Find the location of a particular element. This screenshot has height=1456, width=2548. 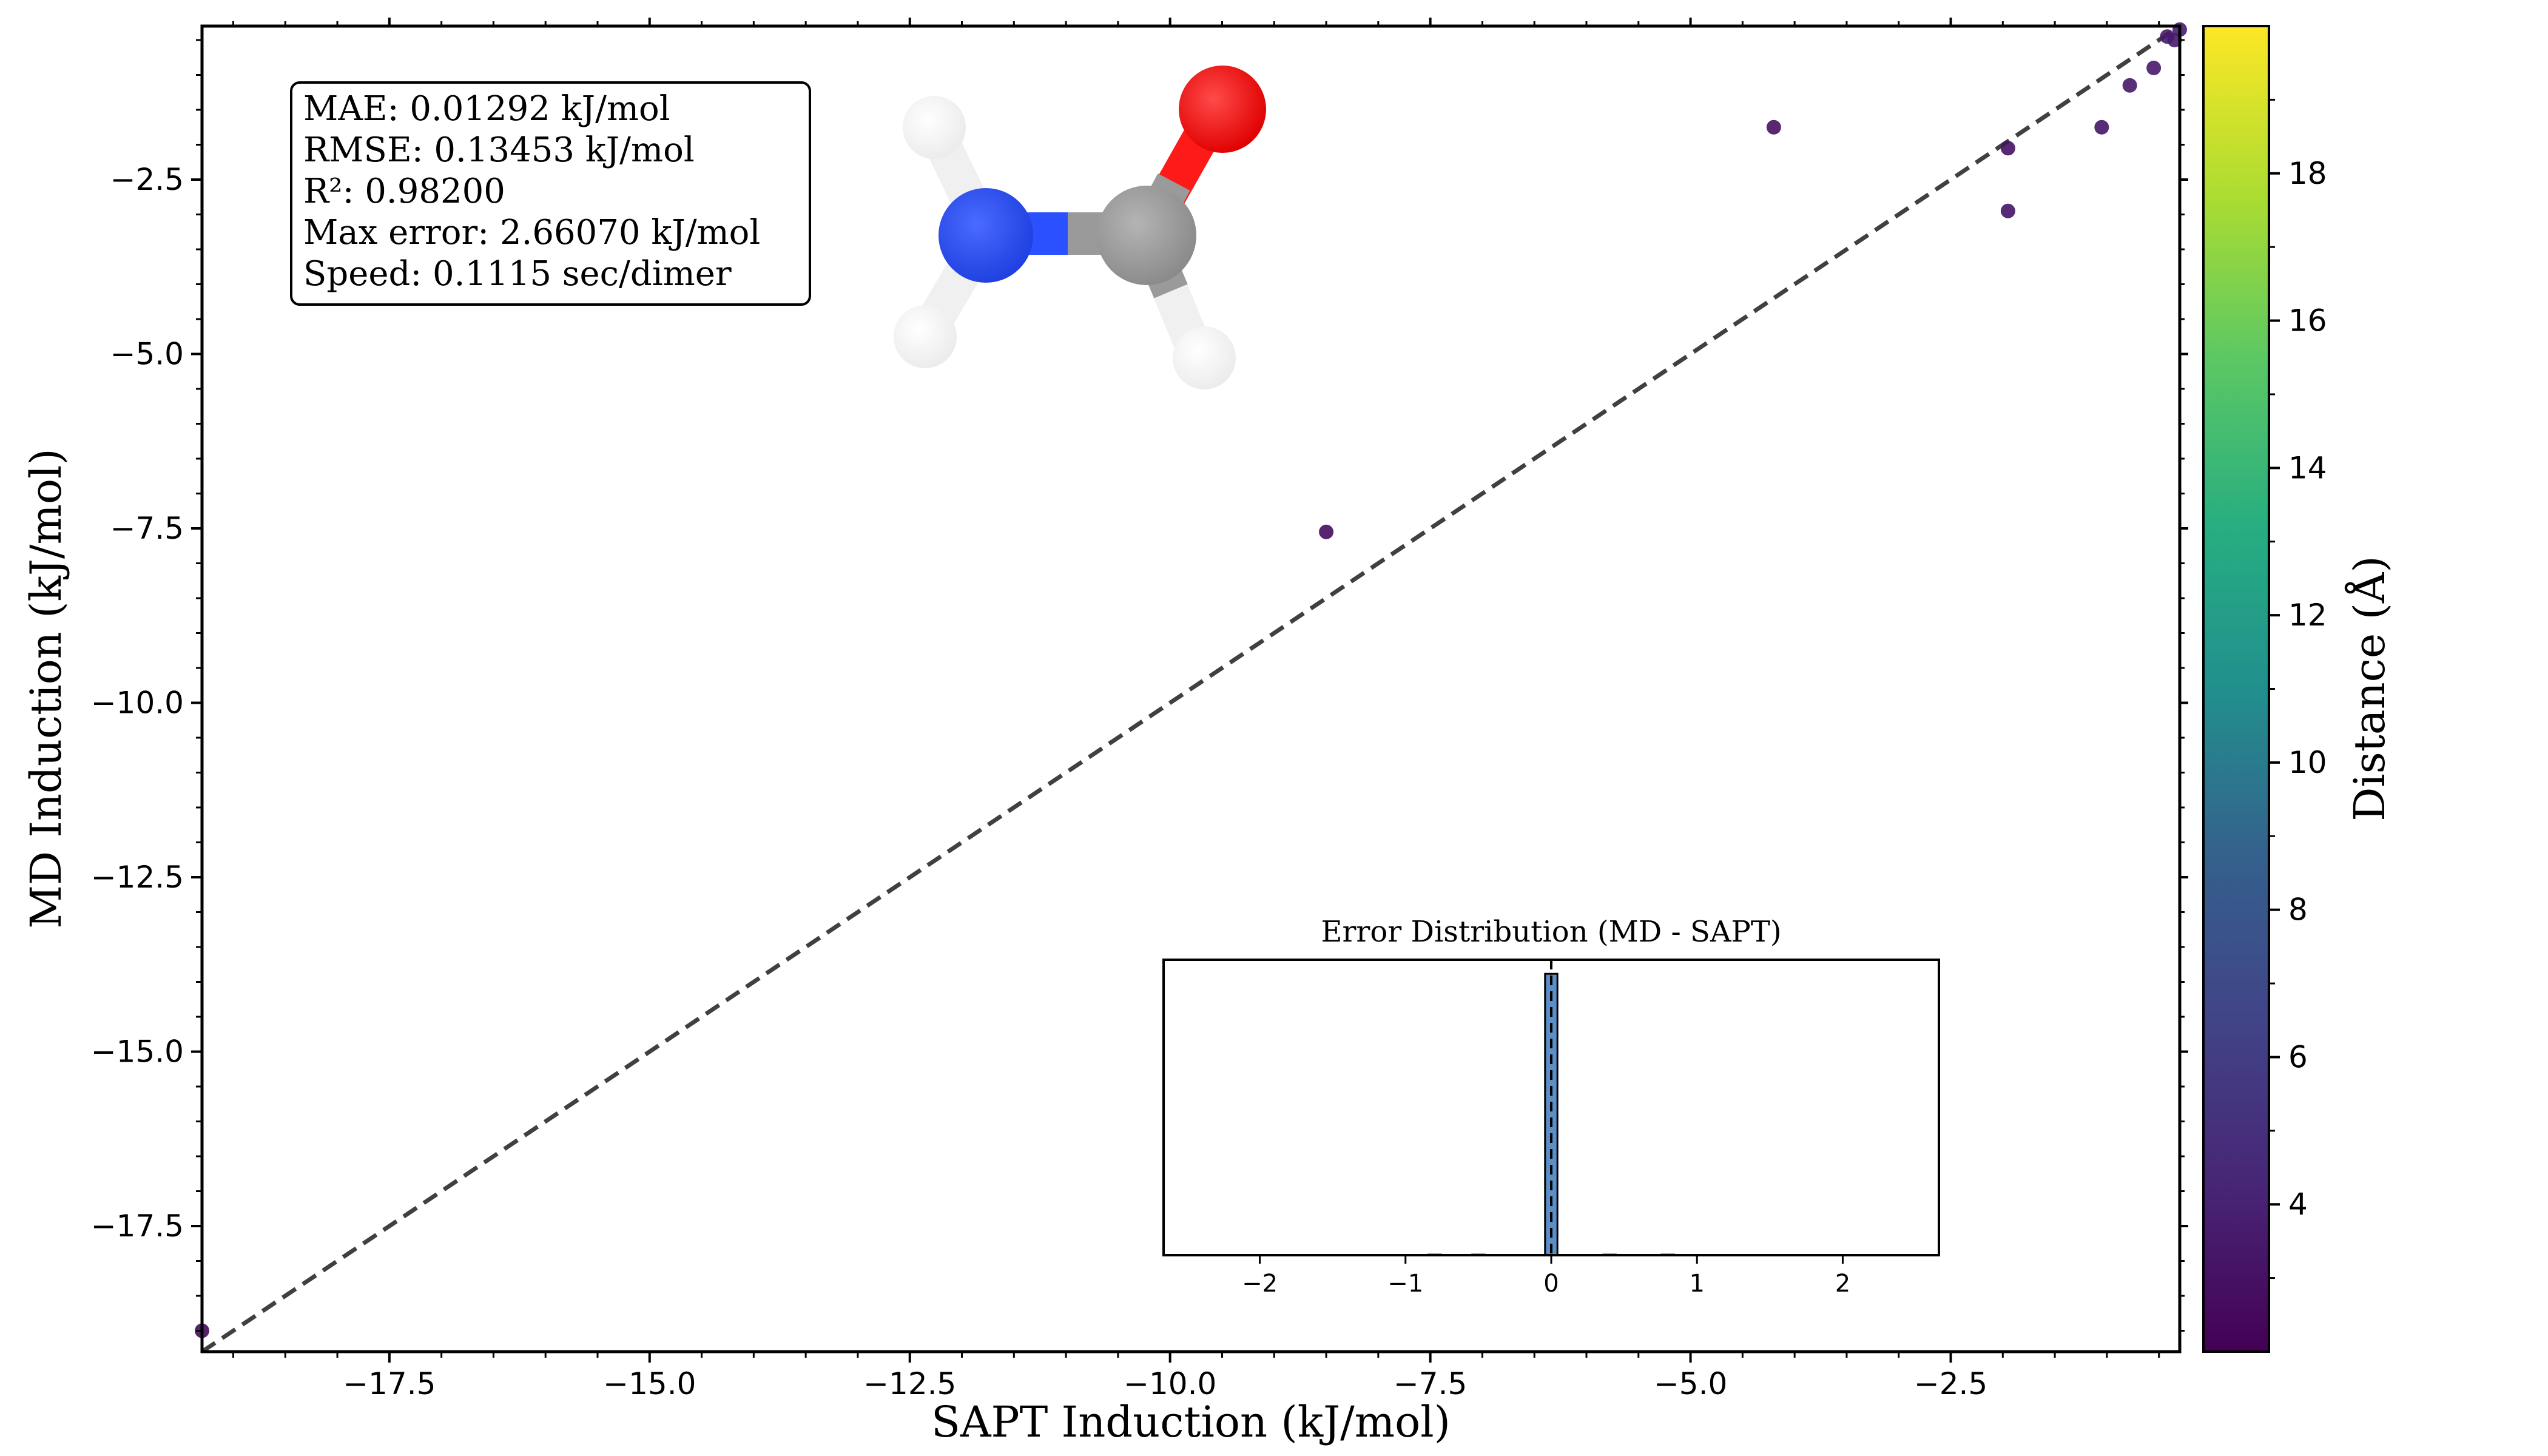

y-tick-label: −7.5 is located at coordinates (147, 528).